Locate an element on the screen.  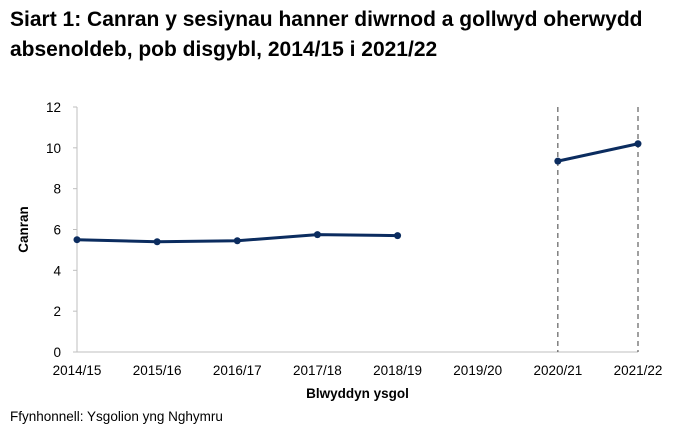
source-note: Ffynhonnell: Ysgolion yng Nghymru is located at coordinates (116, 416).